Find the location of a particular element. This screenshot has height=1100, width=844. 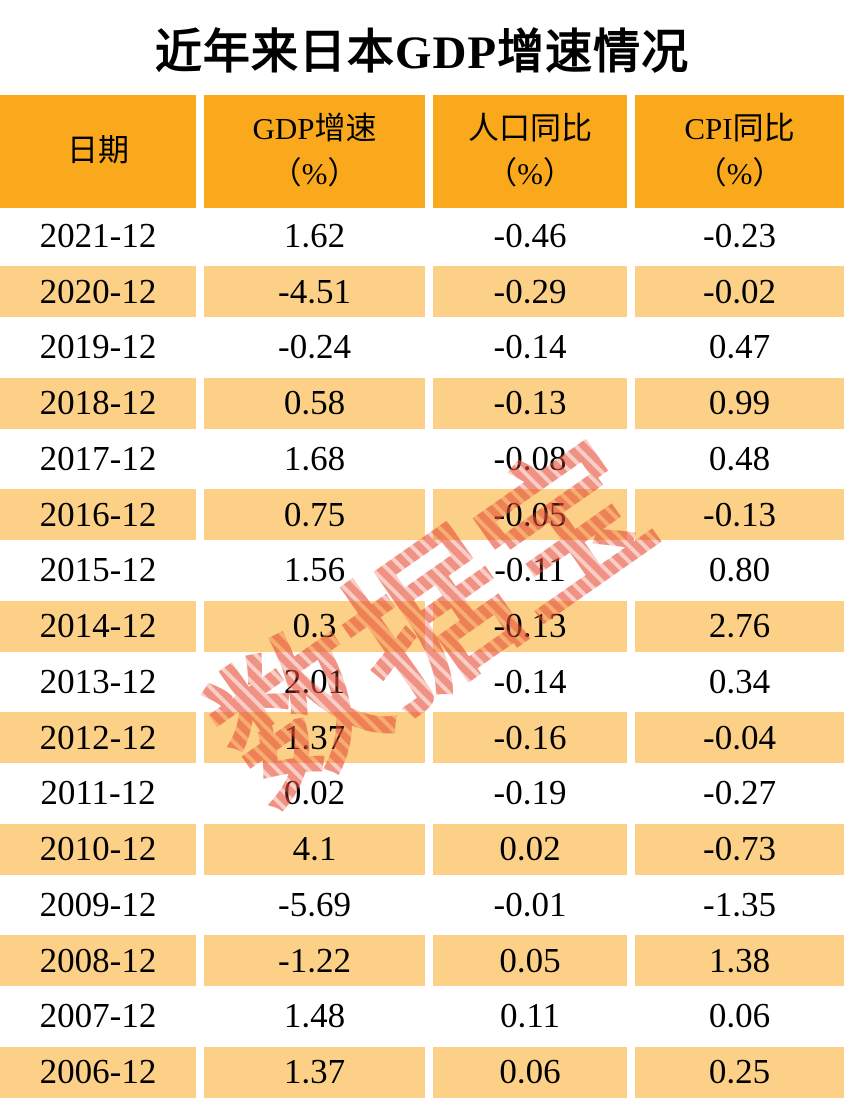

header-cell-population: 人口同比 （%） is located at coordinates (530, 151).